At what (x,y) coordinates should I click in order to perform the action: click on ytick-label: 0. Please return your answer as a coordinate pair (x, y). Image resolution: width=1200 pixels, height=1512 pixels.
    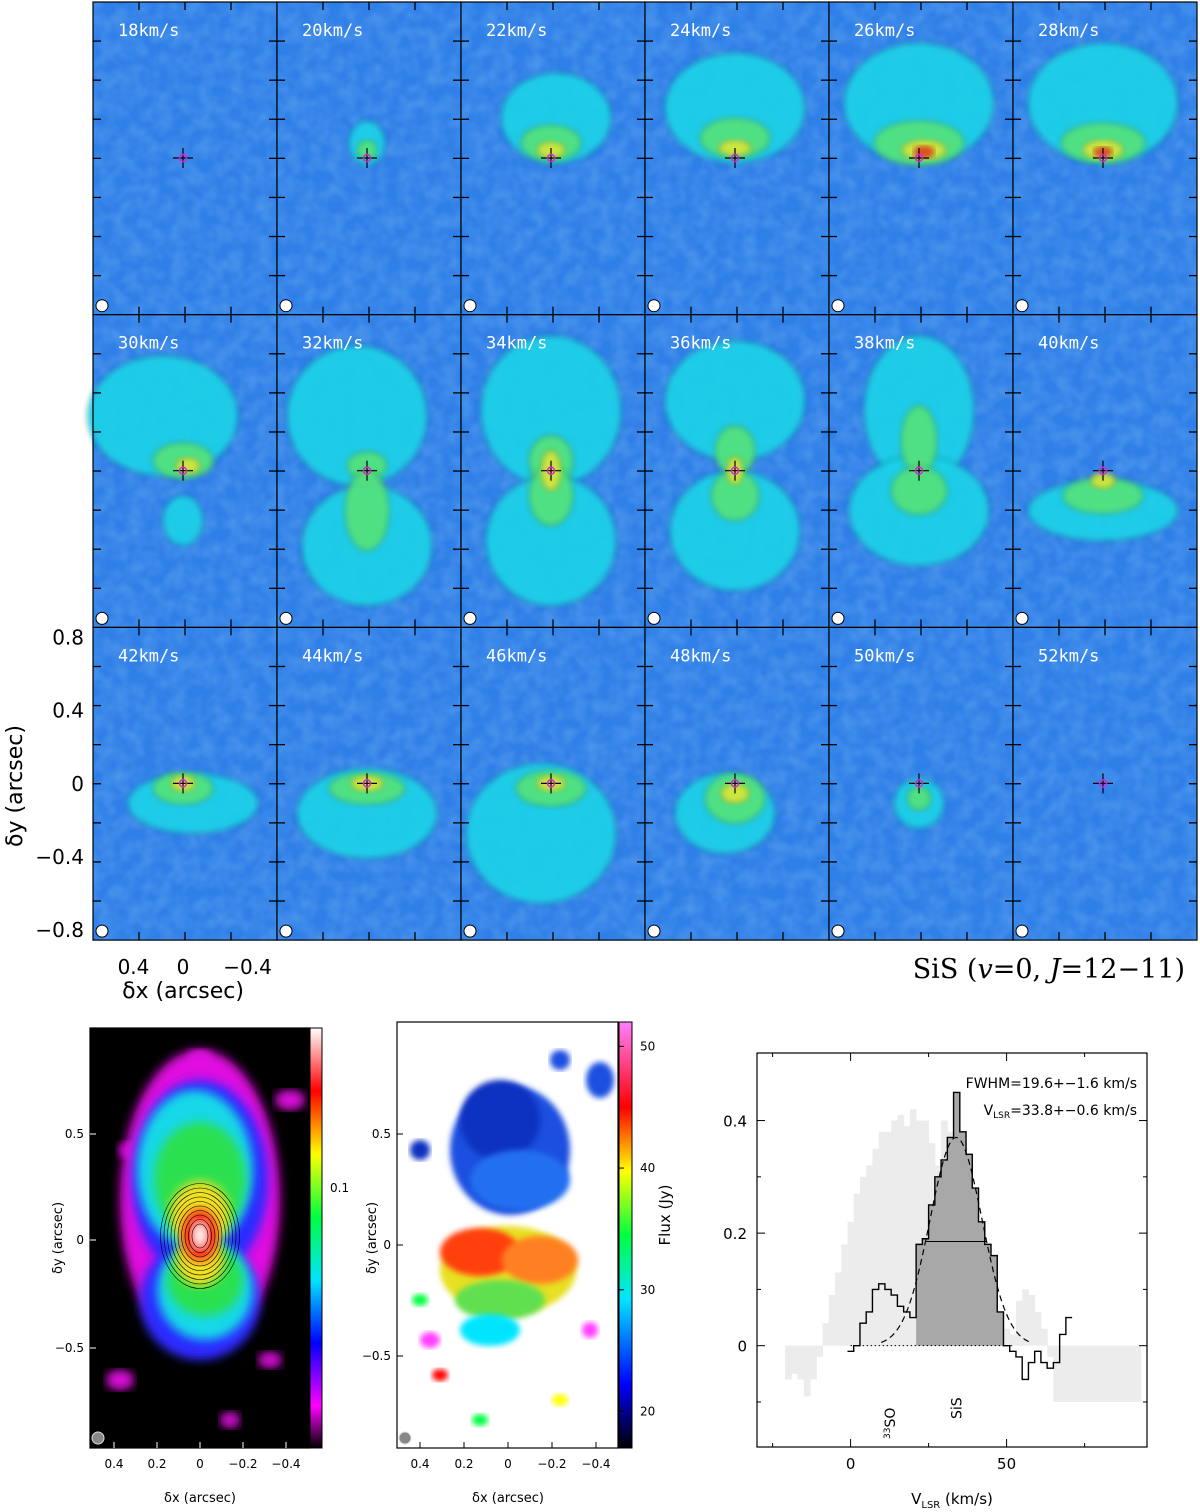
    Looking at the image, I should click on (742, 1347).